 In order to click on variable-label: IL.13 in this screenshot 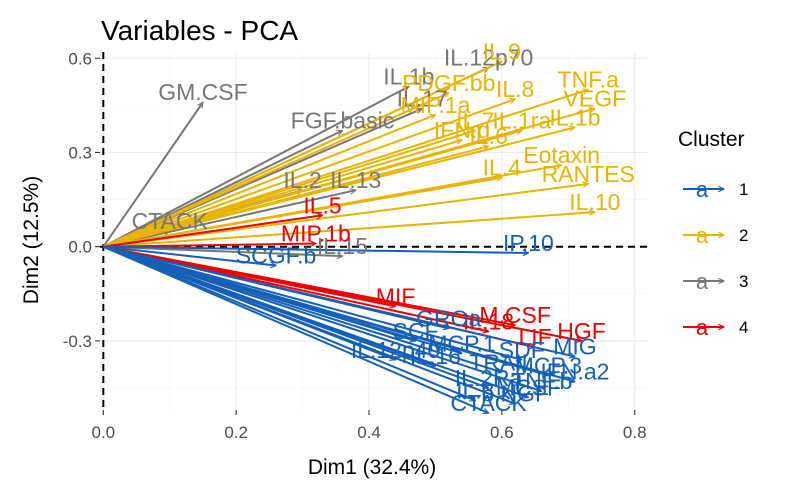, I will do `click(355, 180)`.